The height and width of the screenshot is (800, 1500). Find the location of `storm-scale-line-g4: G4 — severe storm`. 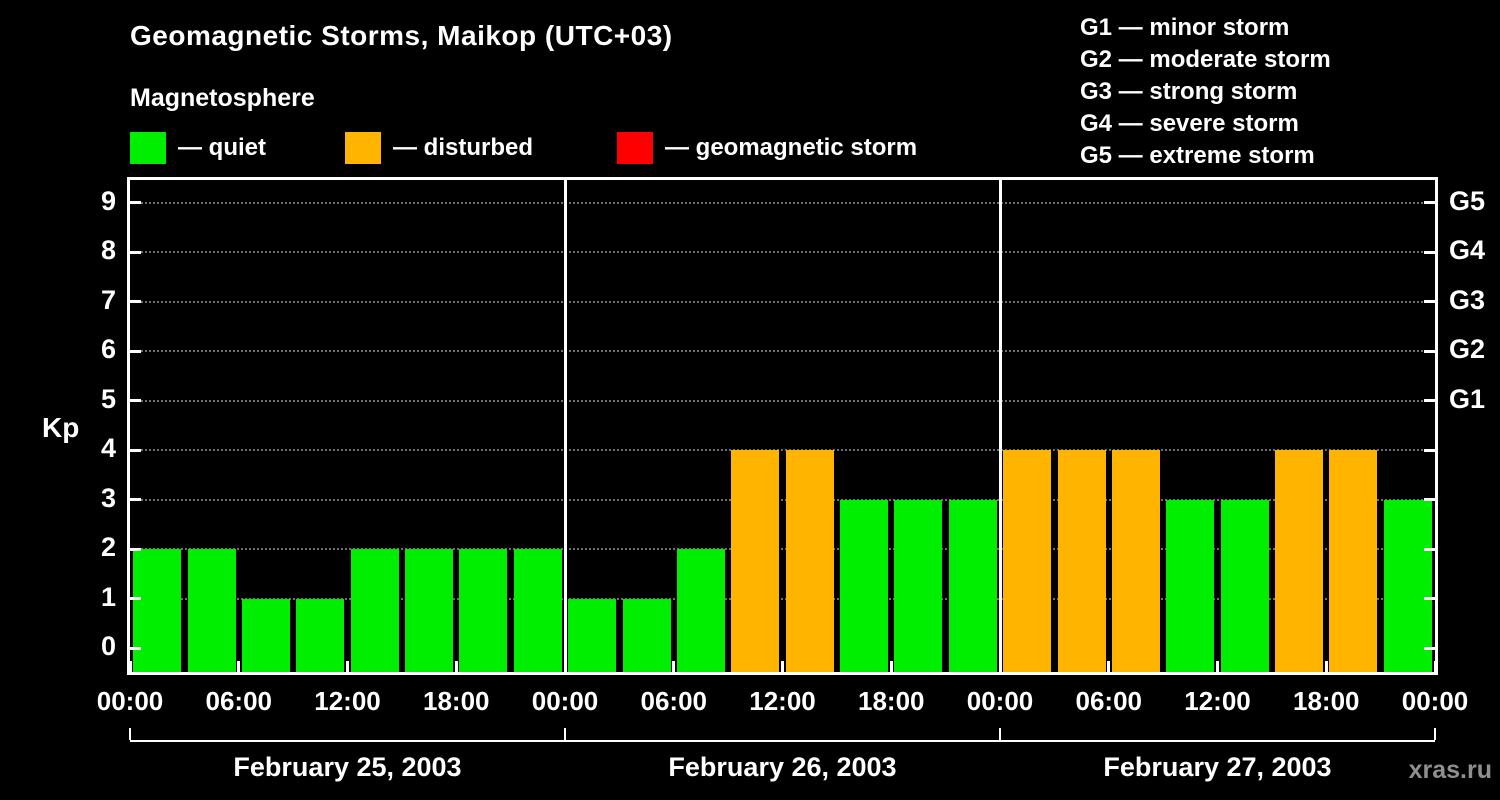

storm-scale-line-g4: G4 — severe storm is located at coordinates (1189, 123).